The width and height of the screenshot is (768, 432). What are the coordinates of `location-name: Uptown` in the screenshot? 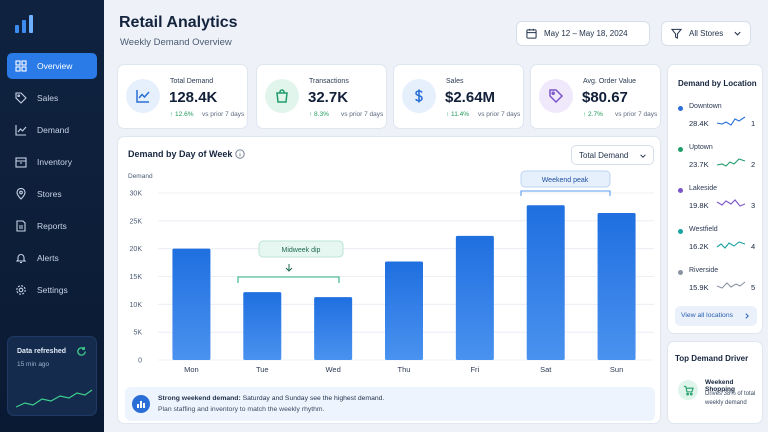 It's located at (701, 147).